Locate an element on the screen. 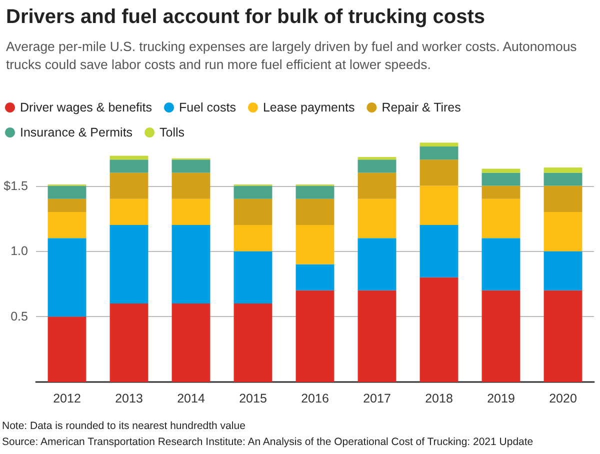 This screenshot has height=454, width=600. x-tick-label: 2012 is located at coordinates (67, 399).